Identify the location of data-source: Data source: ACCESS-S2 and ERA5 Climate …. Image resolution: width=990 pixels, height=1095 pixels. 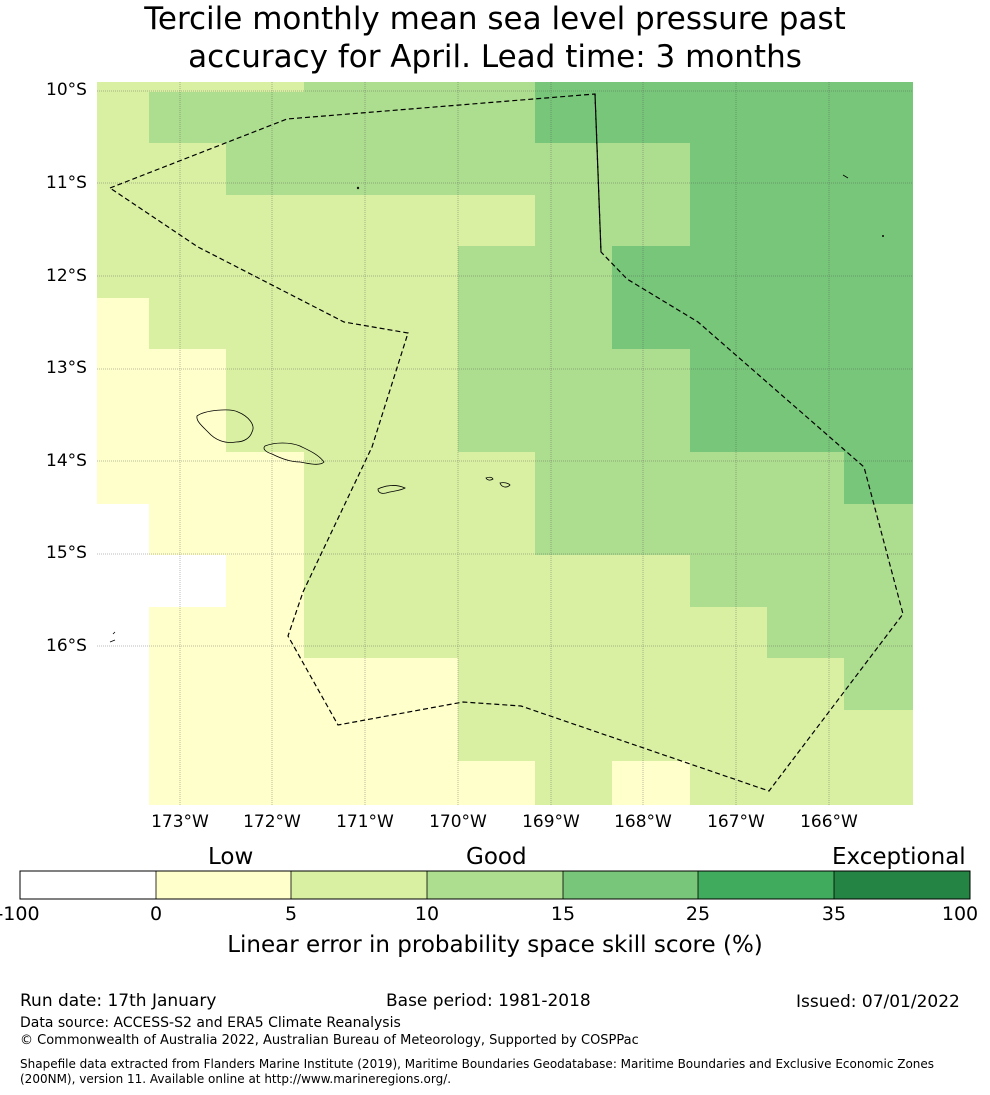
(210, 1023).